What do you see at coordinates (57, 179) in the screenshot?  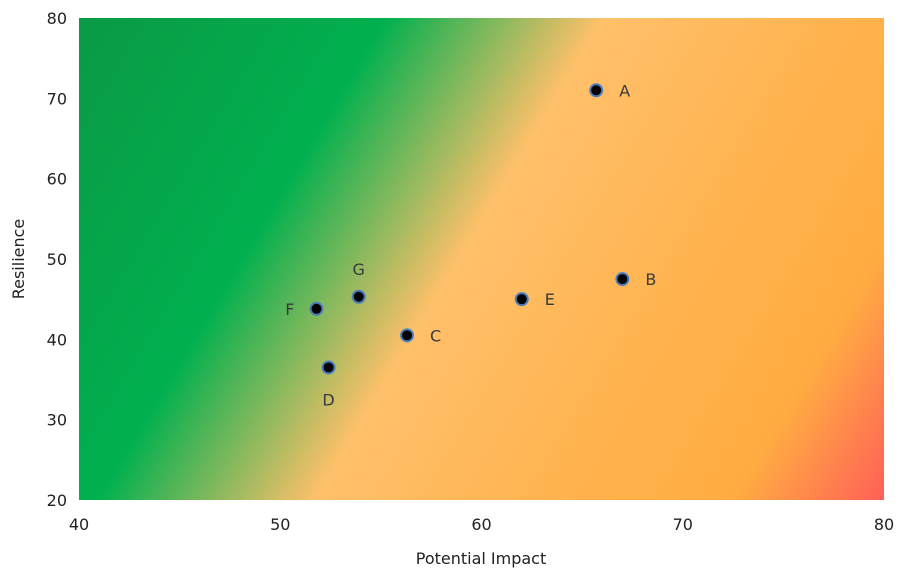 I see `y-tick-label: 60` at bounding box center [57, 179].